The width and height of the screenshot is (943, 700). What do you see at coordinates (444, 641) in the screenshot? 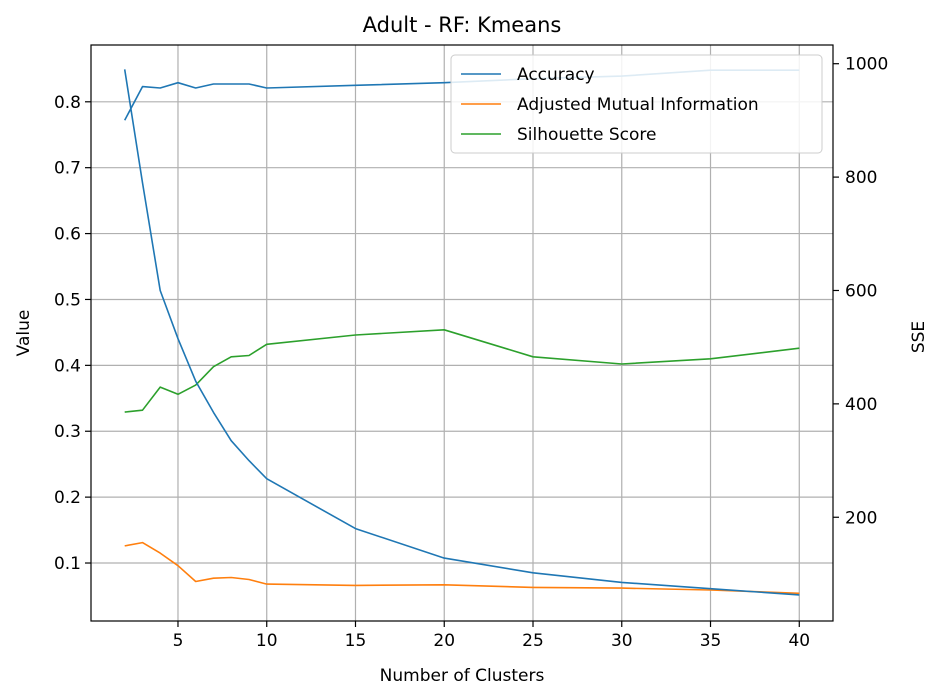
I see `x-tick-label: 20` at bounding box center [444, 641].